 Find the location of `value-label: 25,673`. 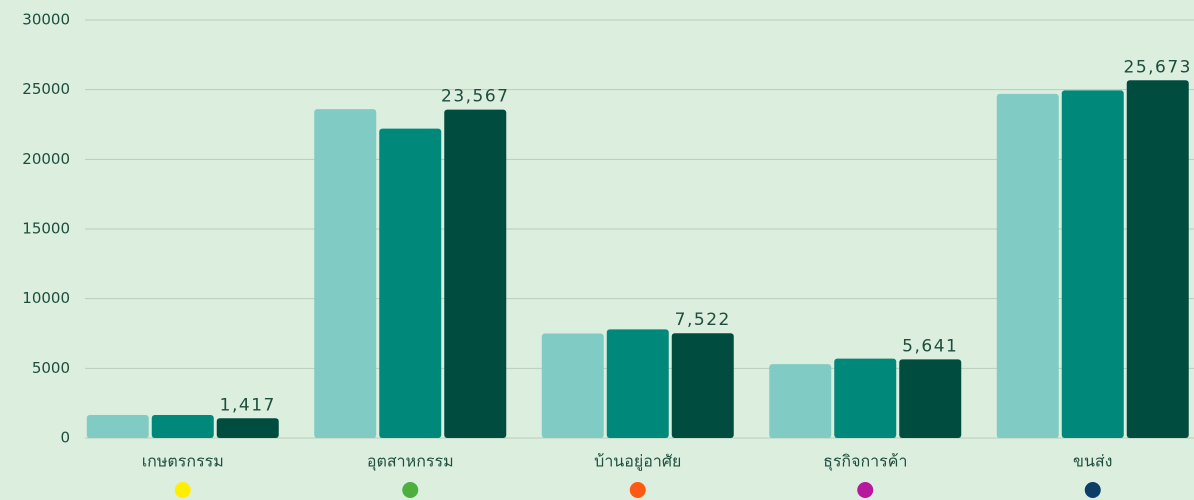

value-label: 25,673 is located at coordinates (1158, 67).